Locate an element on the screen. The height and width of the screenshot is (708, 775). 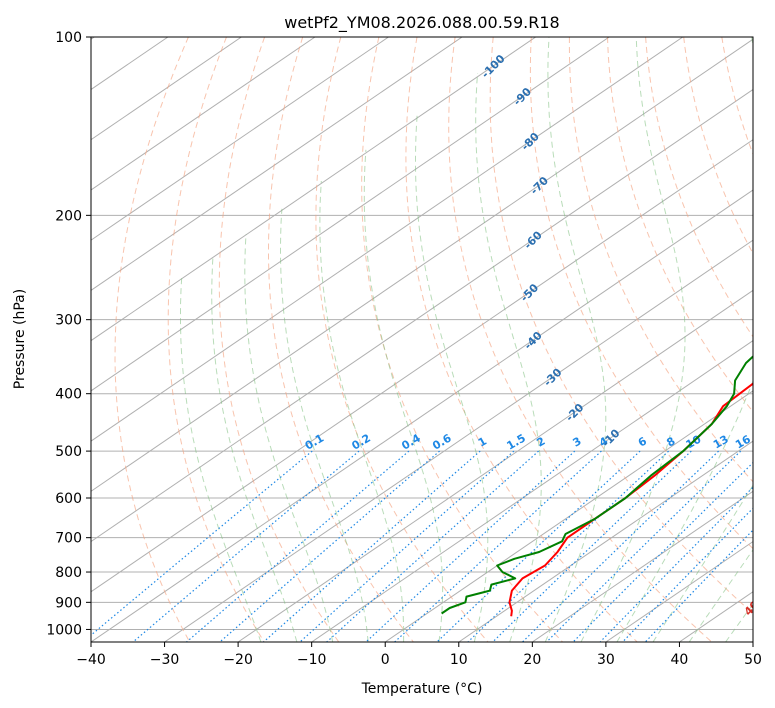
isotherm-label: -40 is located at coordinates (533, 340).